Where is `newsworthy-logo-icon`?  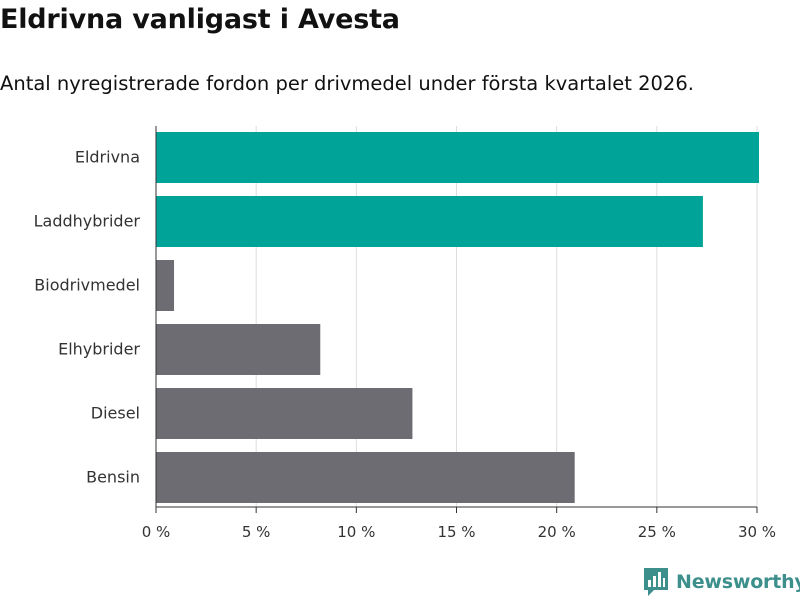 newsworthy-logo-icon is located at coordinates (656, 582).